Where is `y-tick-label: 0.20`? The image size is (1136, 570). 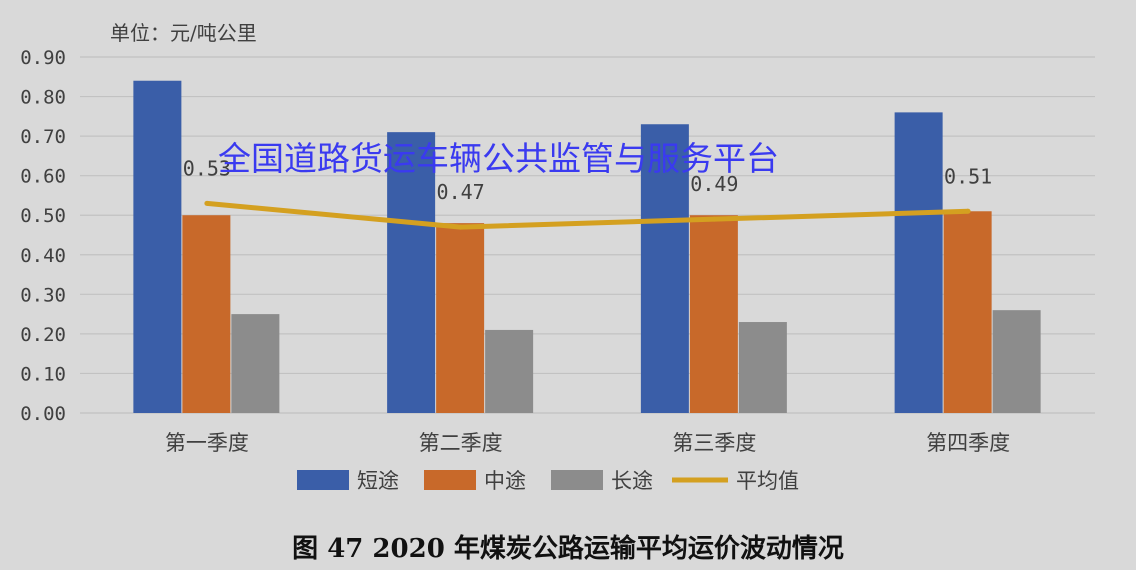 y-tick-label: 0.20 is located at coordinates (43, 335).